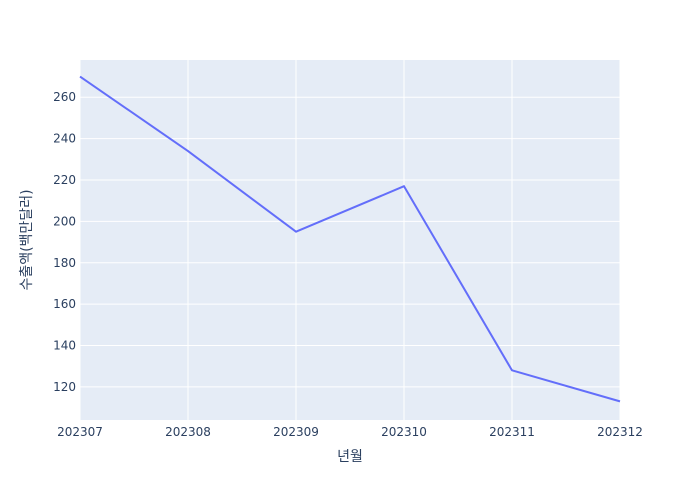 The height and width of the screenshot is (500, 700). I want to click on x-tick-label: 202309, so click(296, 432).